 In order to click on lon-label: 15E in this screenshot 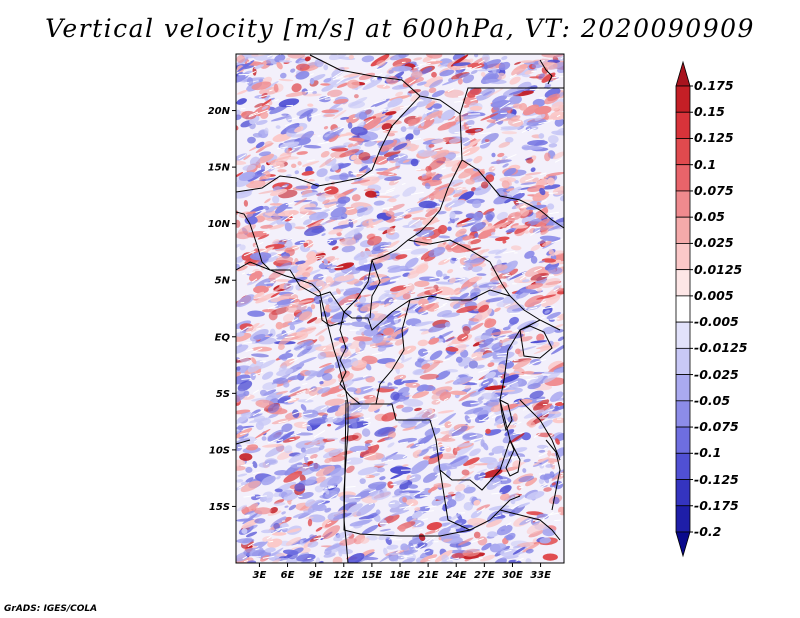, I will do `click(372, 575)`.